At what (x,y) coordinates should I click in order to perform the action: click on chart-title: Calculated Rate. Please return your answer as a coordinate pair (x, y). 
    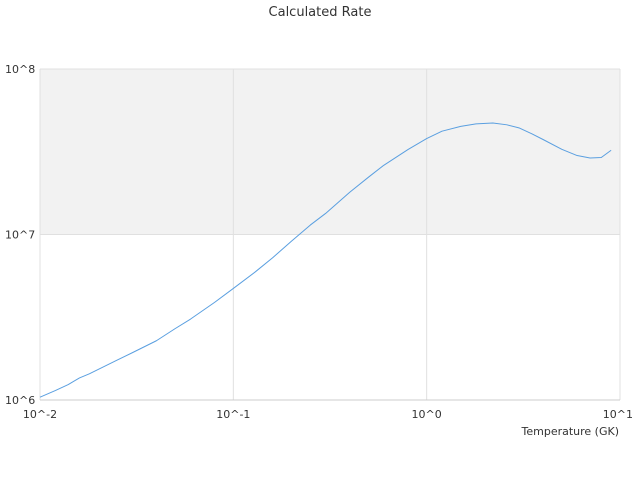
    Looking at the image, I should click on (320, 12).